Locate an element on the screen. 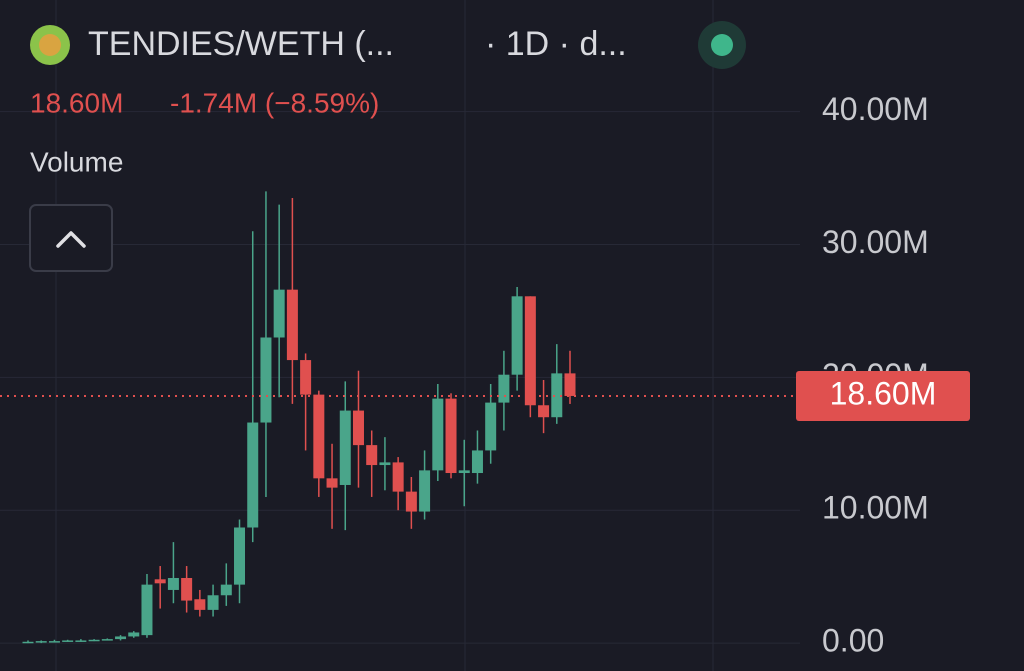 The width and height of the screenshot is (1024, 671). chevron-up is located at coordinates (71, 239).